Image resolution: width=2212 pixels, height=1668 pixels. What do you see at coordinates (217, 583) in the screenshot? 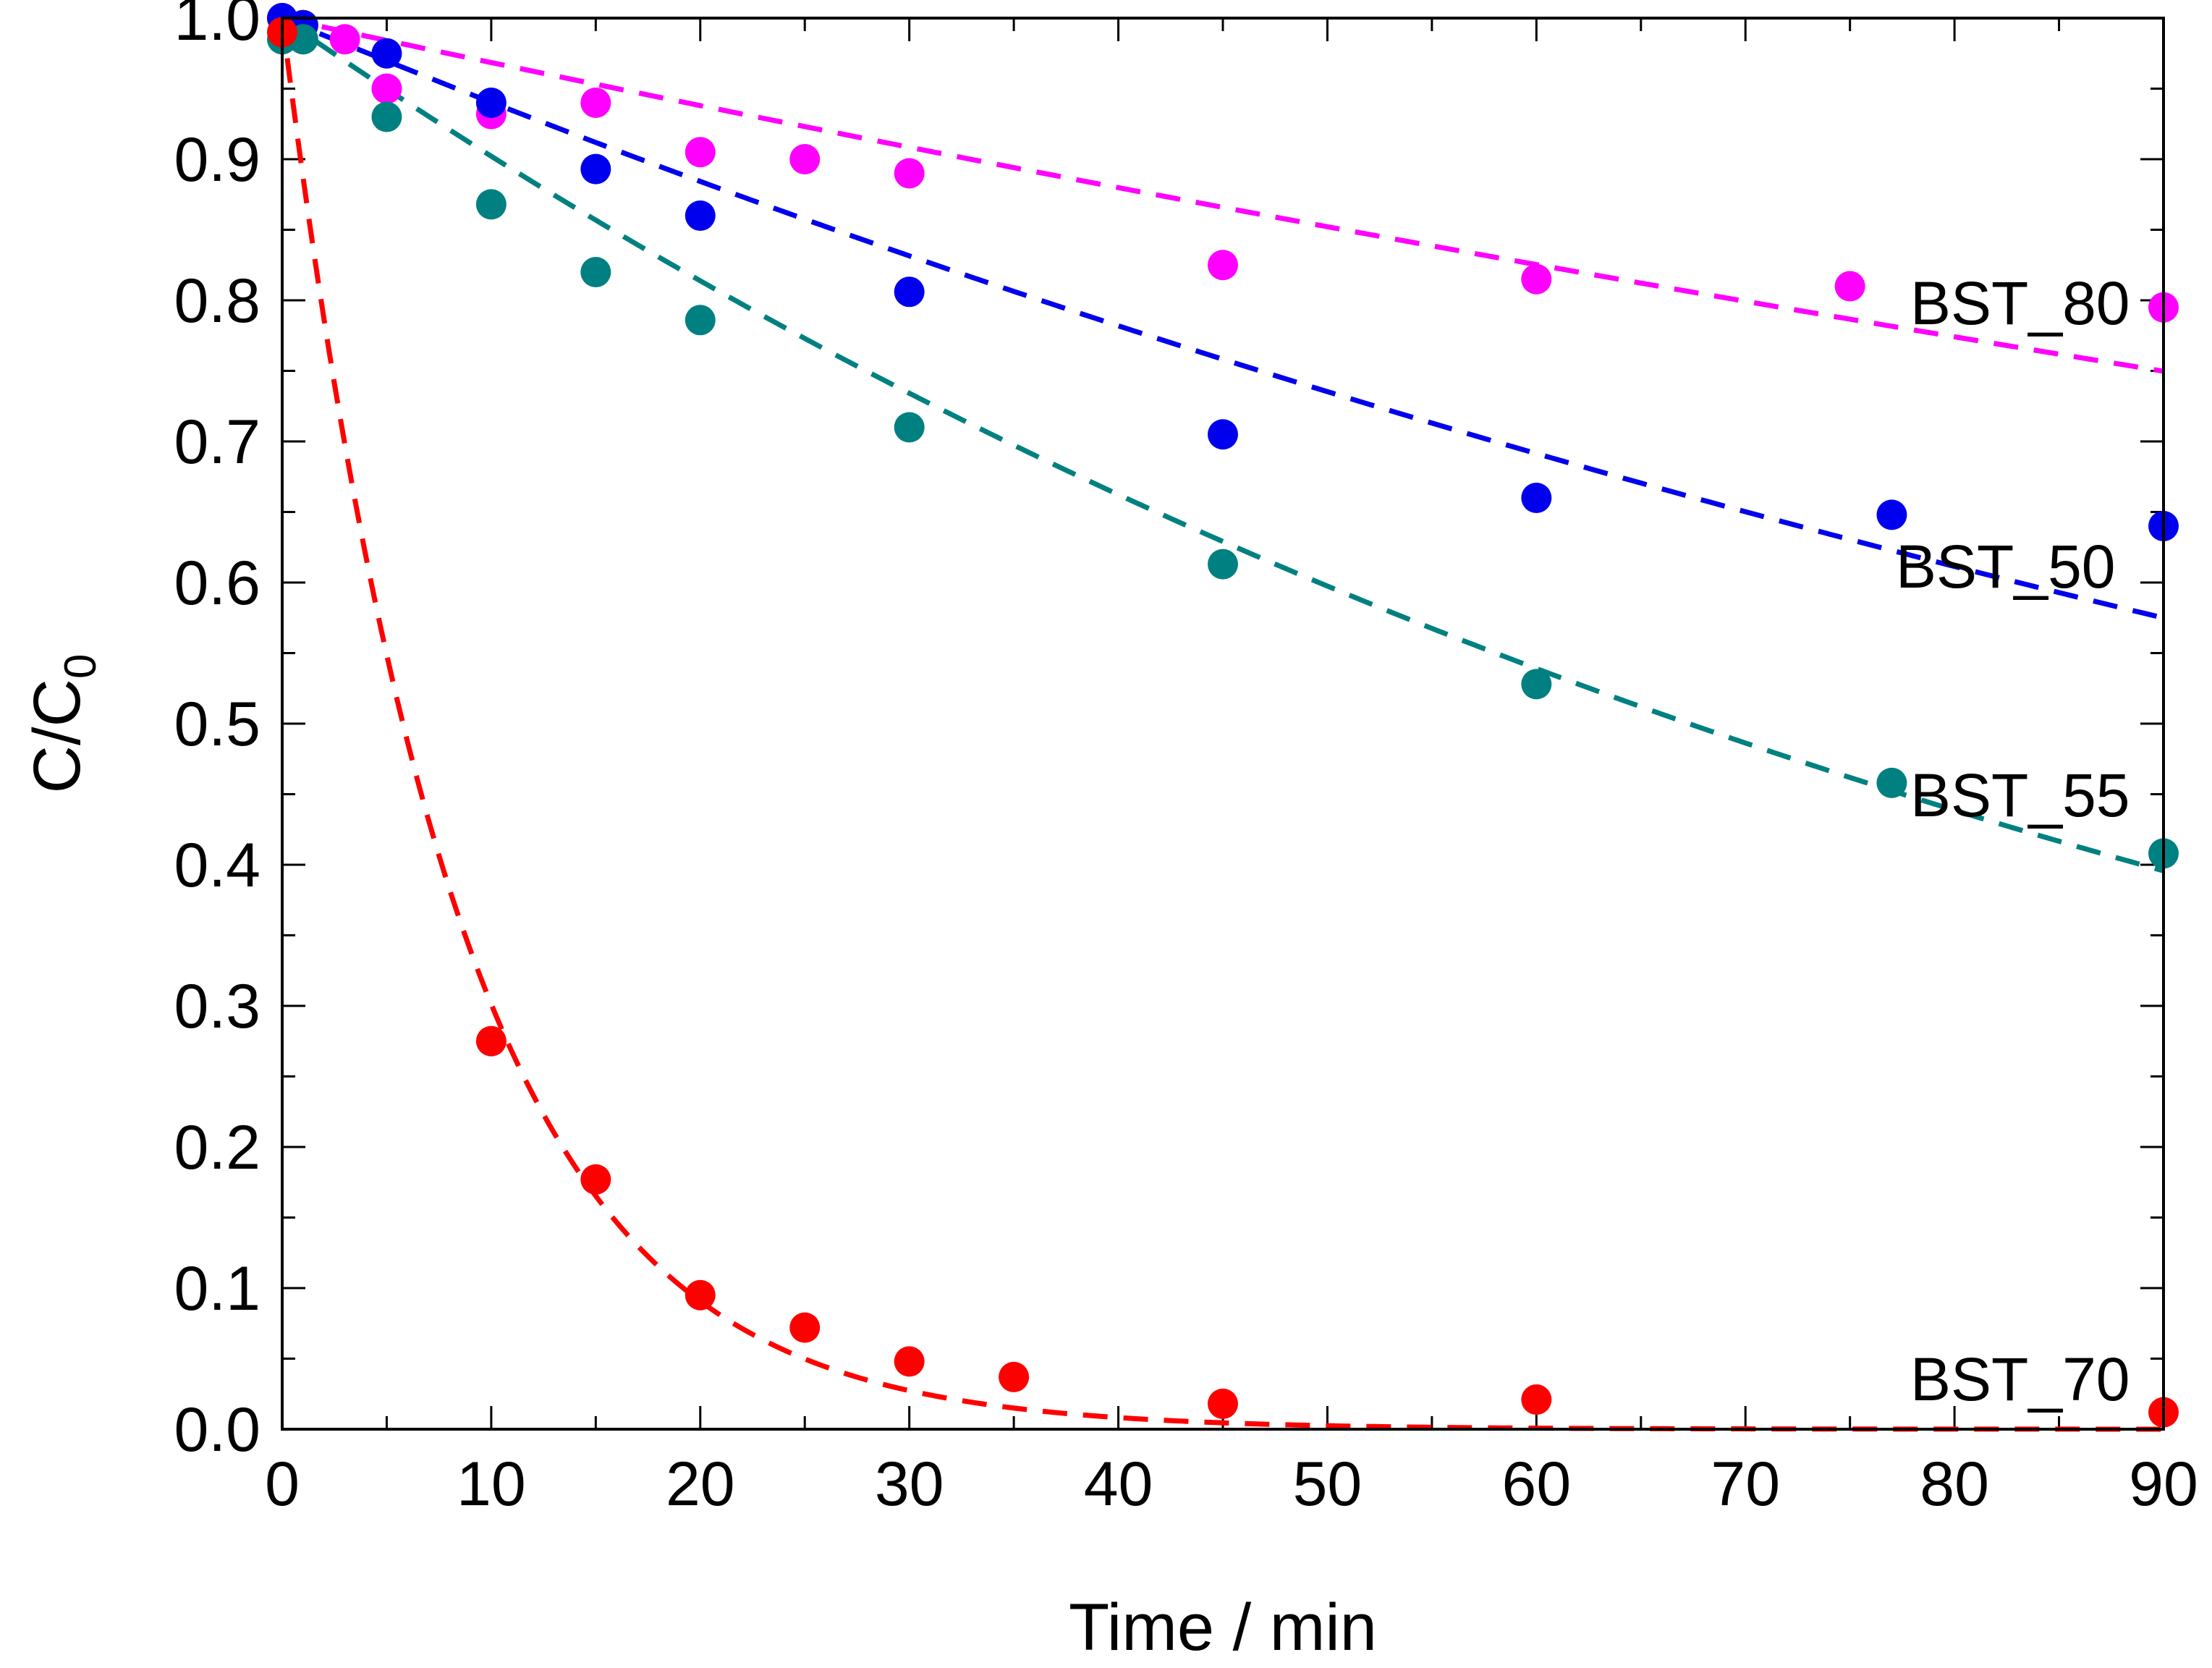
I see `y-tick-label: 0.6` at bounding box center [217, 583].